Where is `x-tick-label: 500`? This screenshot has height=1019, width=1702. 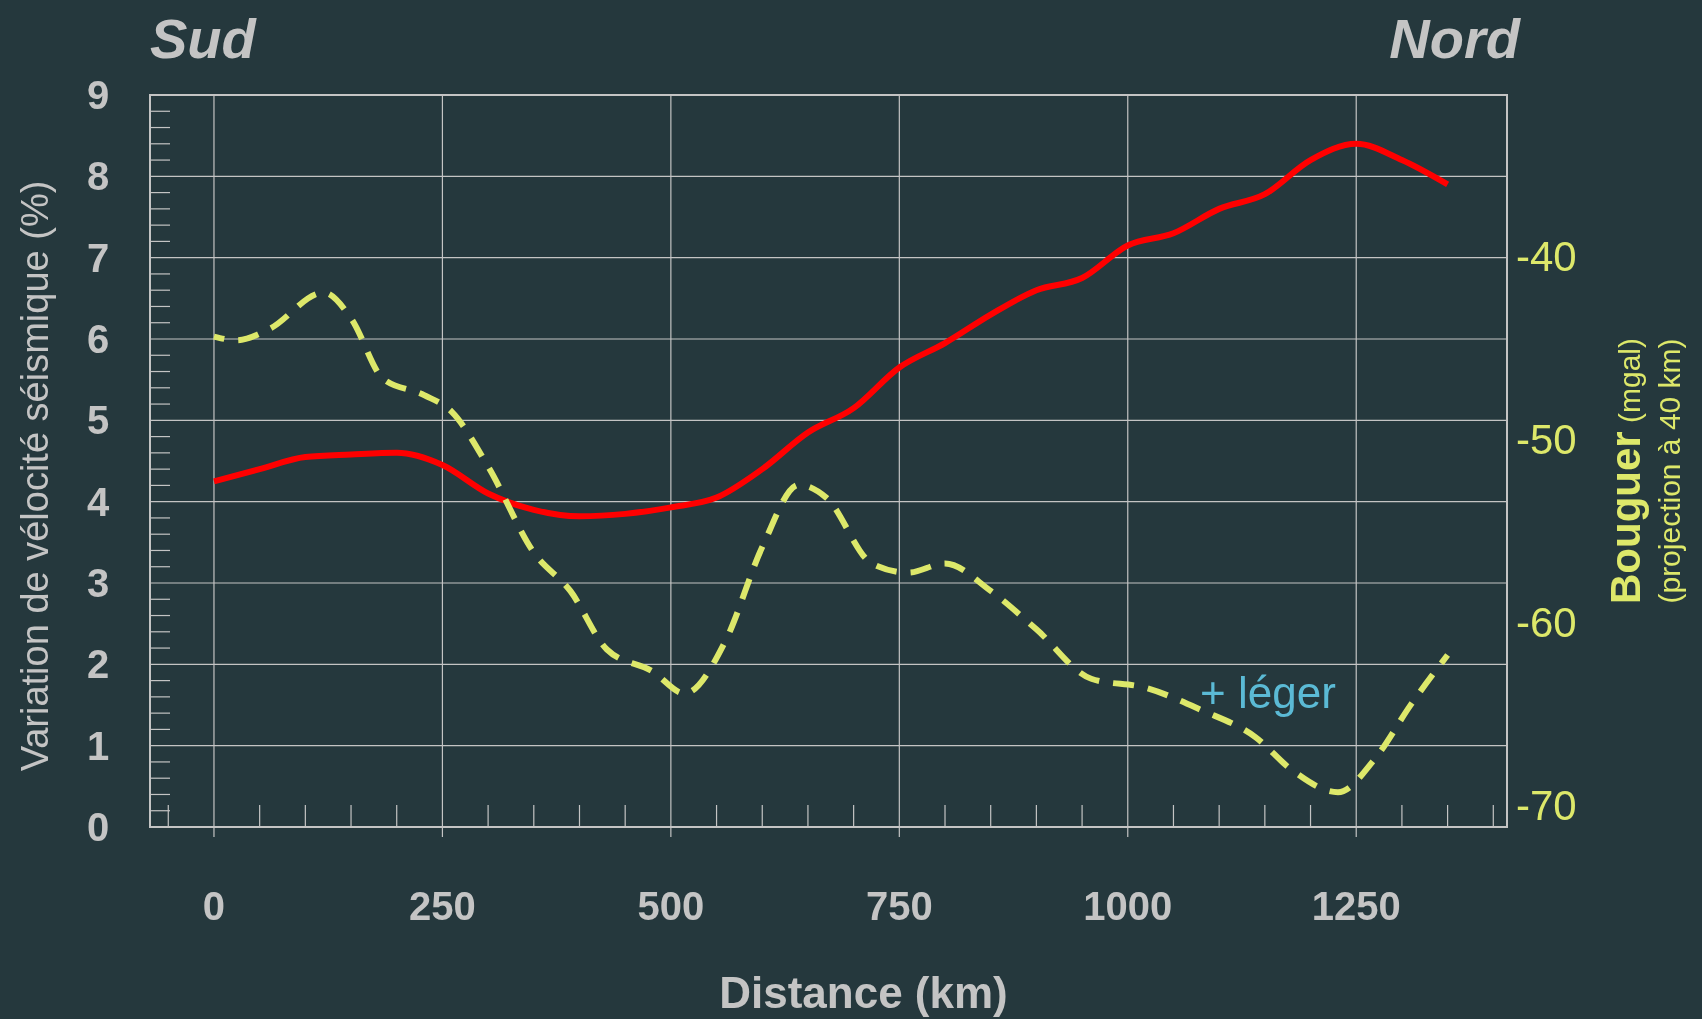
x-tick-label: 500 is located at coordinates (671, 906).